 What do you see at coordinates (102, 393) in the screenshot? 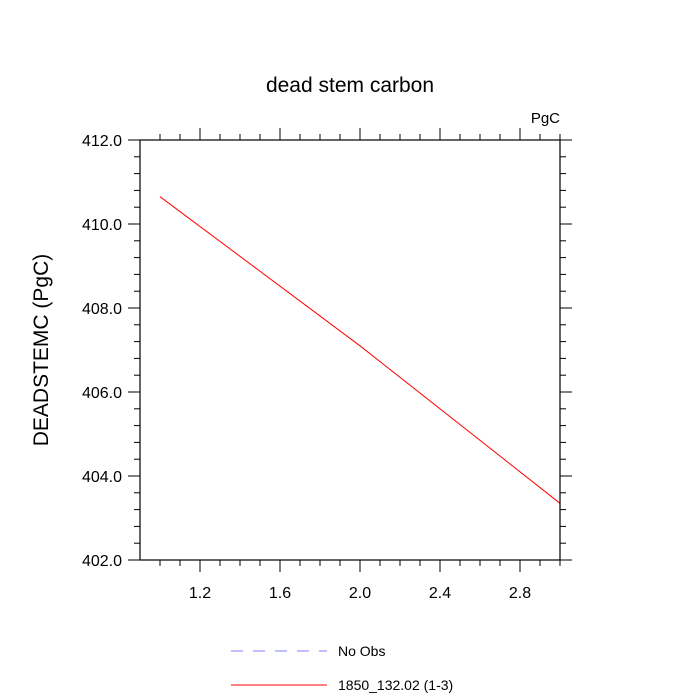
I see `y-tick-label: 406.0` at bounding box center [102, 393].